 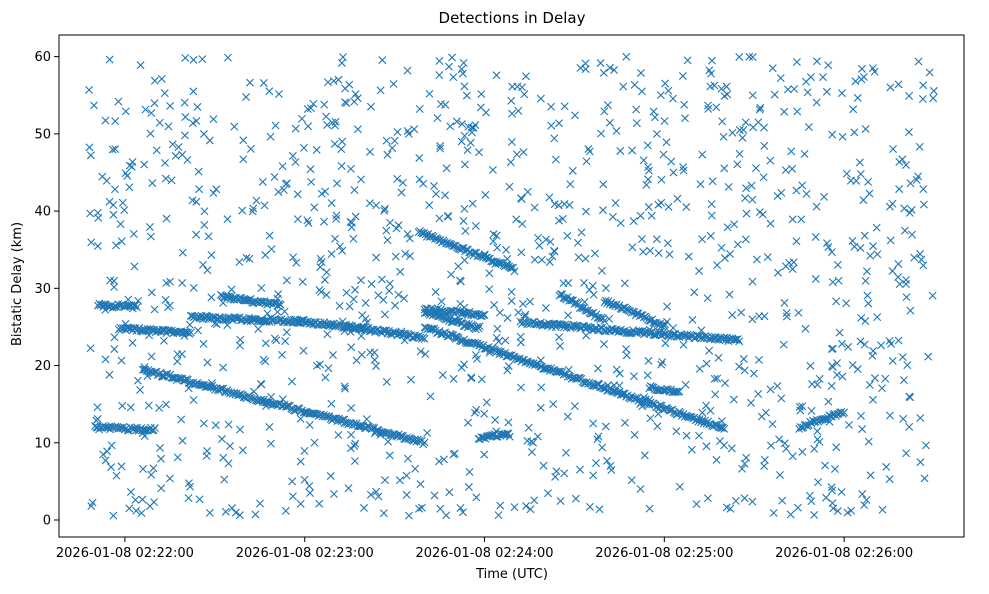 What do you see at coordinates (125, 553) in the screenshot?
I see `x-tick-label: 2026-01-08 02:22:00` at bounding box center [125, 553].